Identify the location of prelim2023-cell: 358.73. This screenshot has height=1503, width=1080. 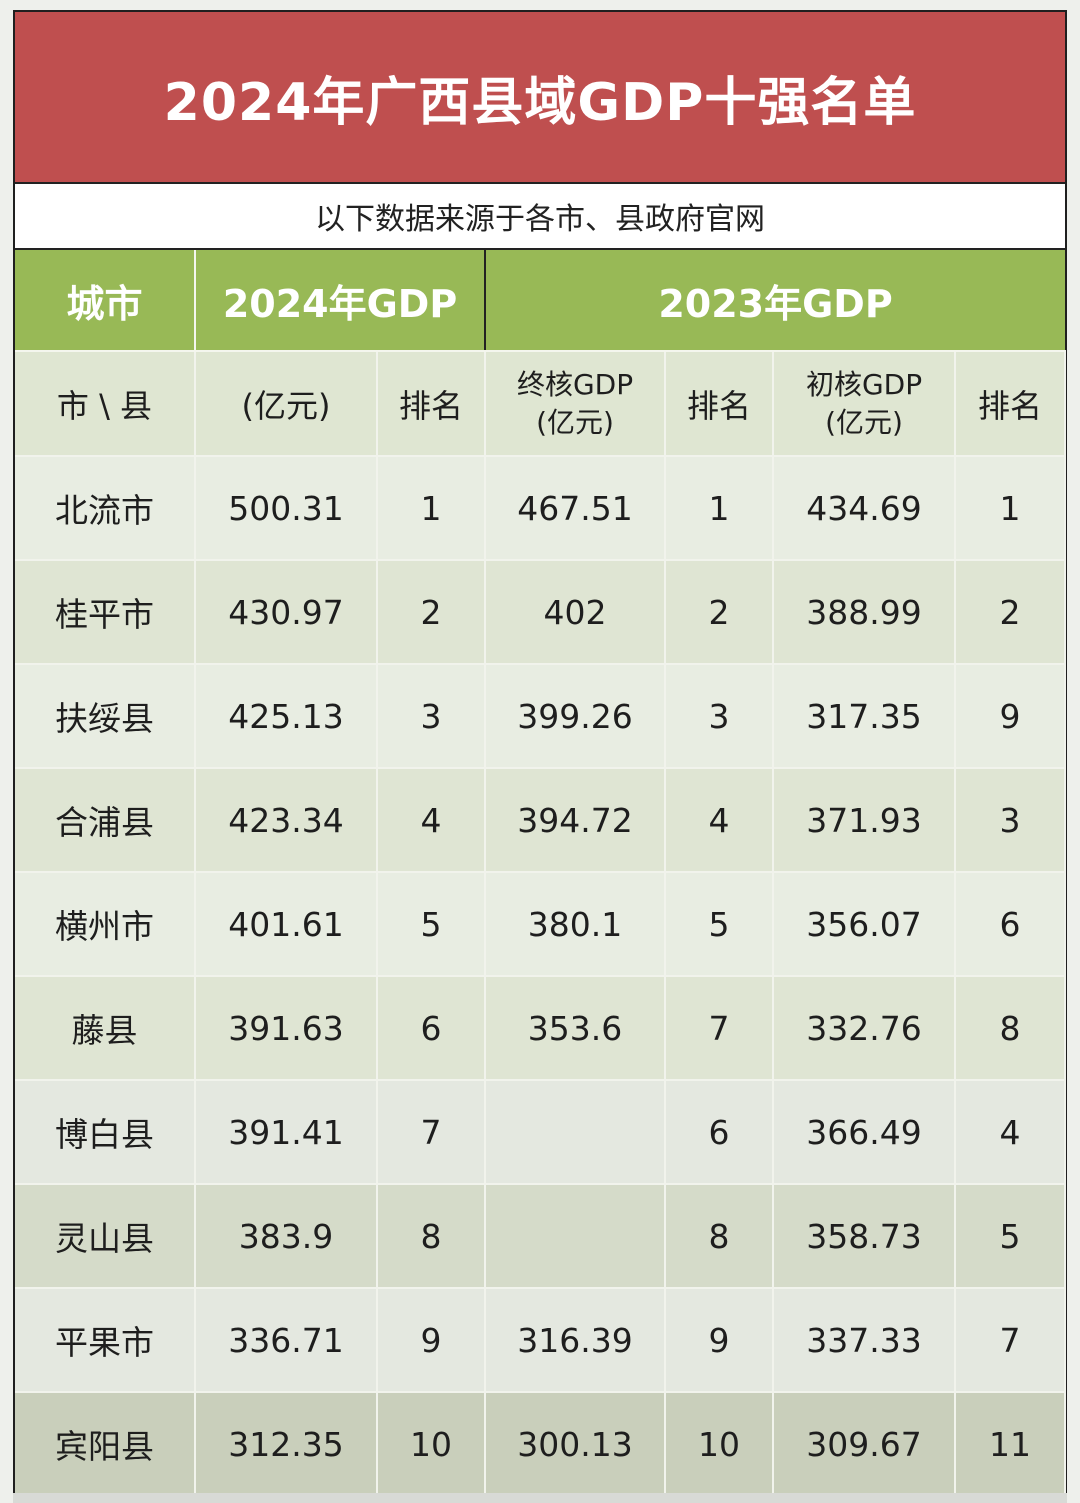
(864, 1235).